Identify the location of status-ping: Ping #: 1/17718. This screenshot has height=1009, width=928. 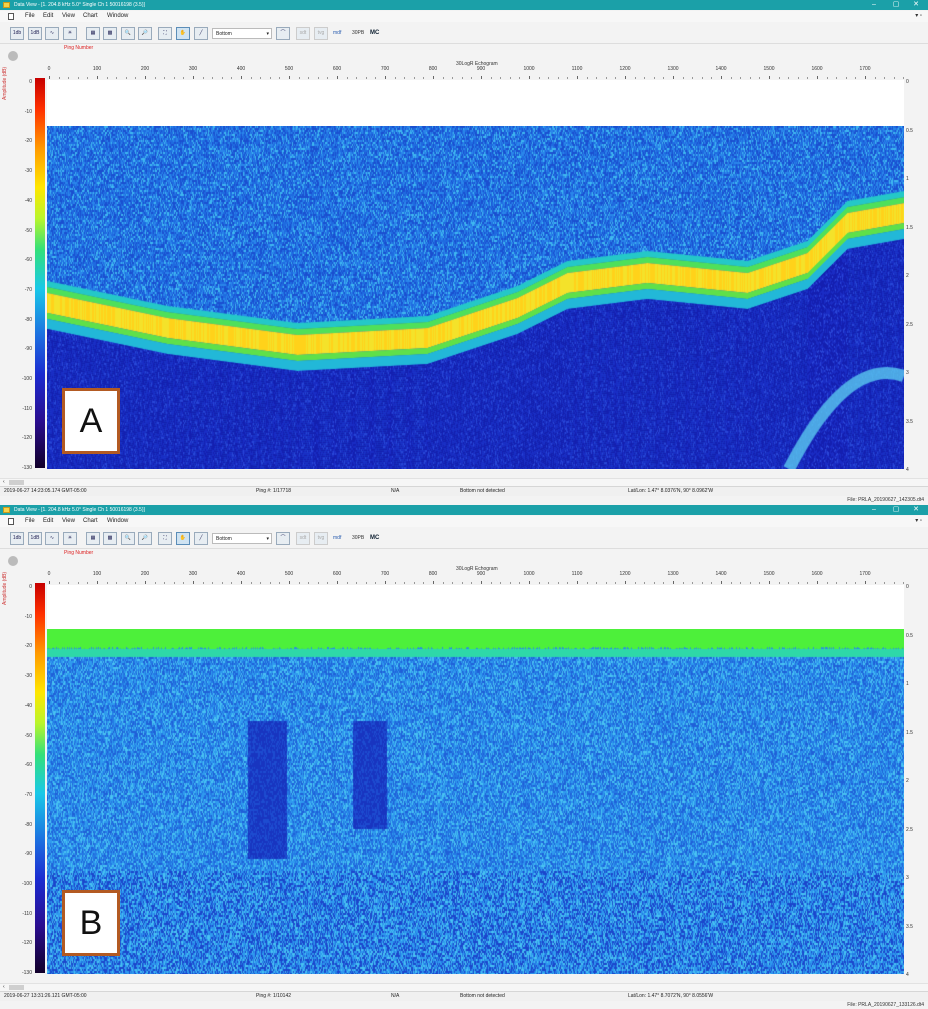
(274, 491).